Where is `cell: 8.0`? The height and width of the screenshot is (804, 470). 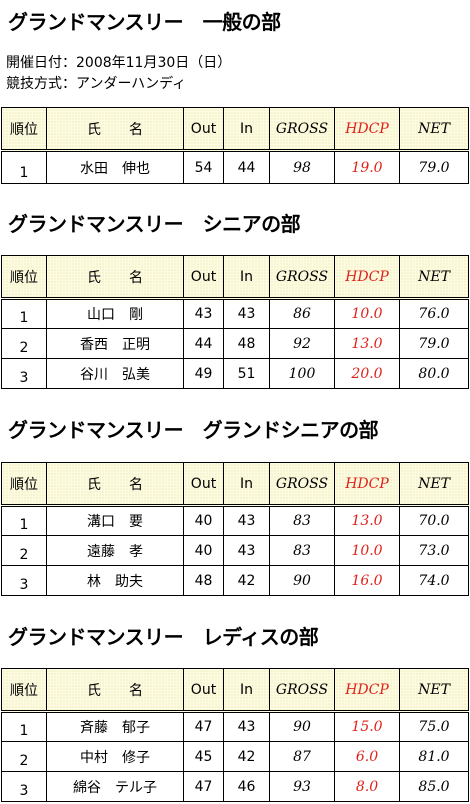 cell: 8.0 is located at coordinates (367, 786).